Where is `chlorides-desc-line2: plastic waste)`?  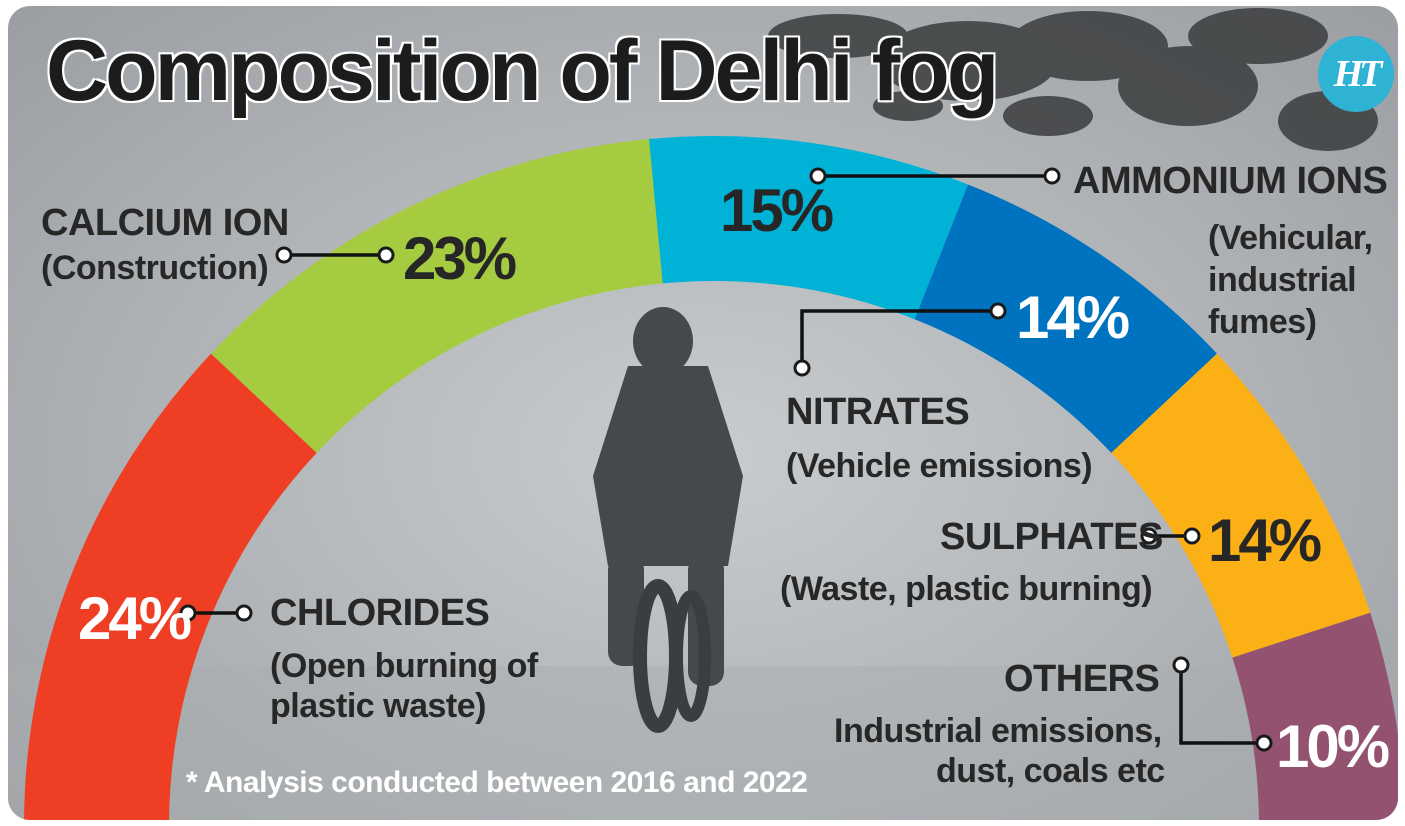 chlorides-desc-line2: plastic waste) is located at coordinates (378, 706).